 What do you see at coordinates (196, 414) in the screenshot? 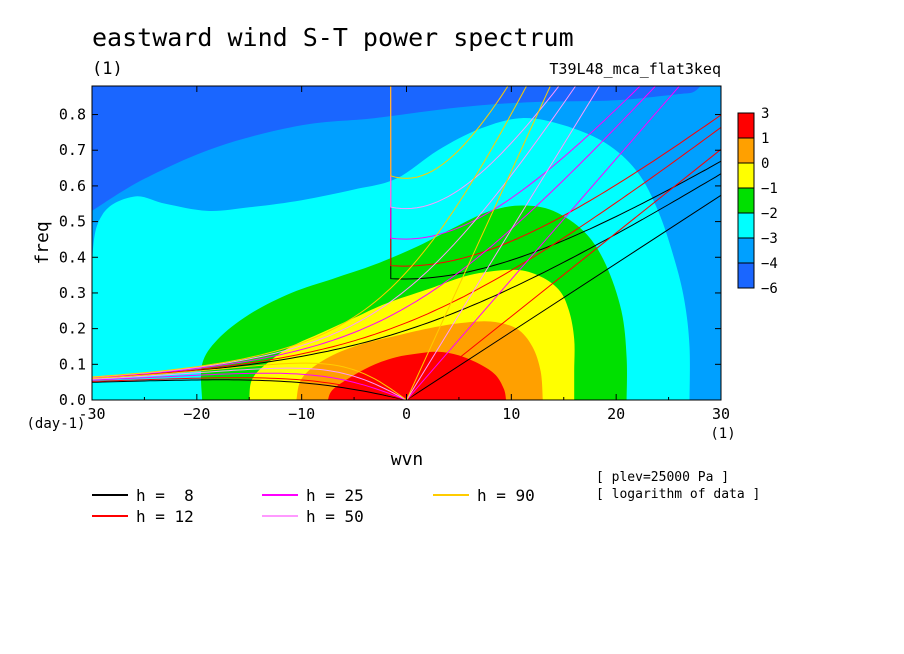
I see `x-tick-label: −20` at bounding box center [196, 414].